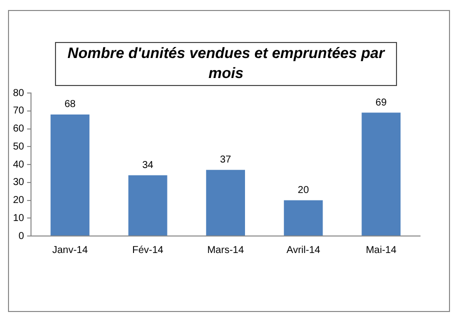 The image size is (460, 330). What do you see at coordinates (19, 182) in the screenshot?
I see `y-tick-label: 30` at bounding box center [19, 182].